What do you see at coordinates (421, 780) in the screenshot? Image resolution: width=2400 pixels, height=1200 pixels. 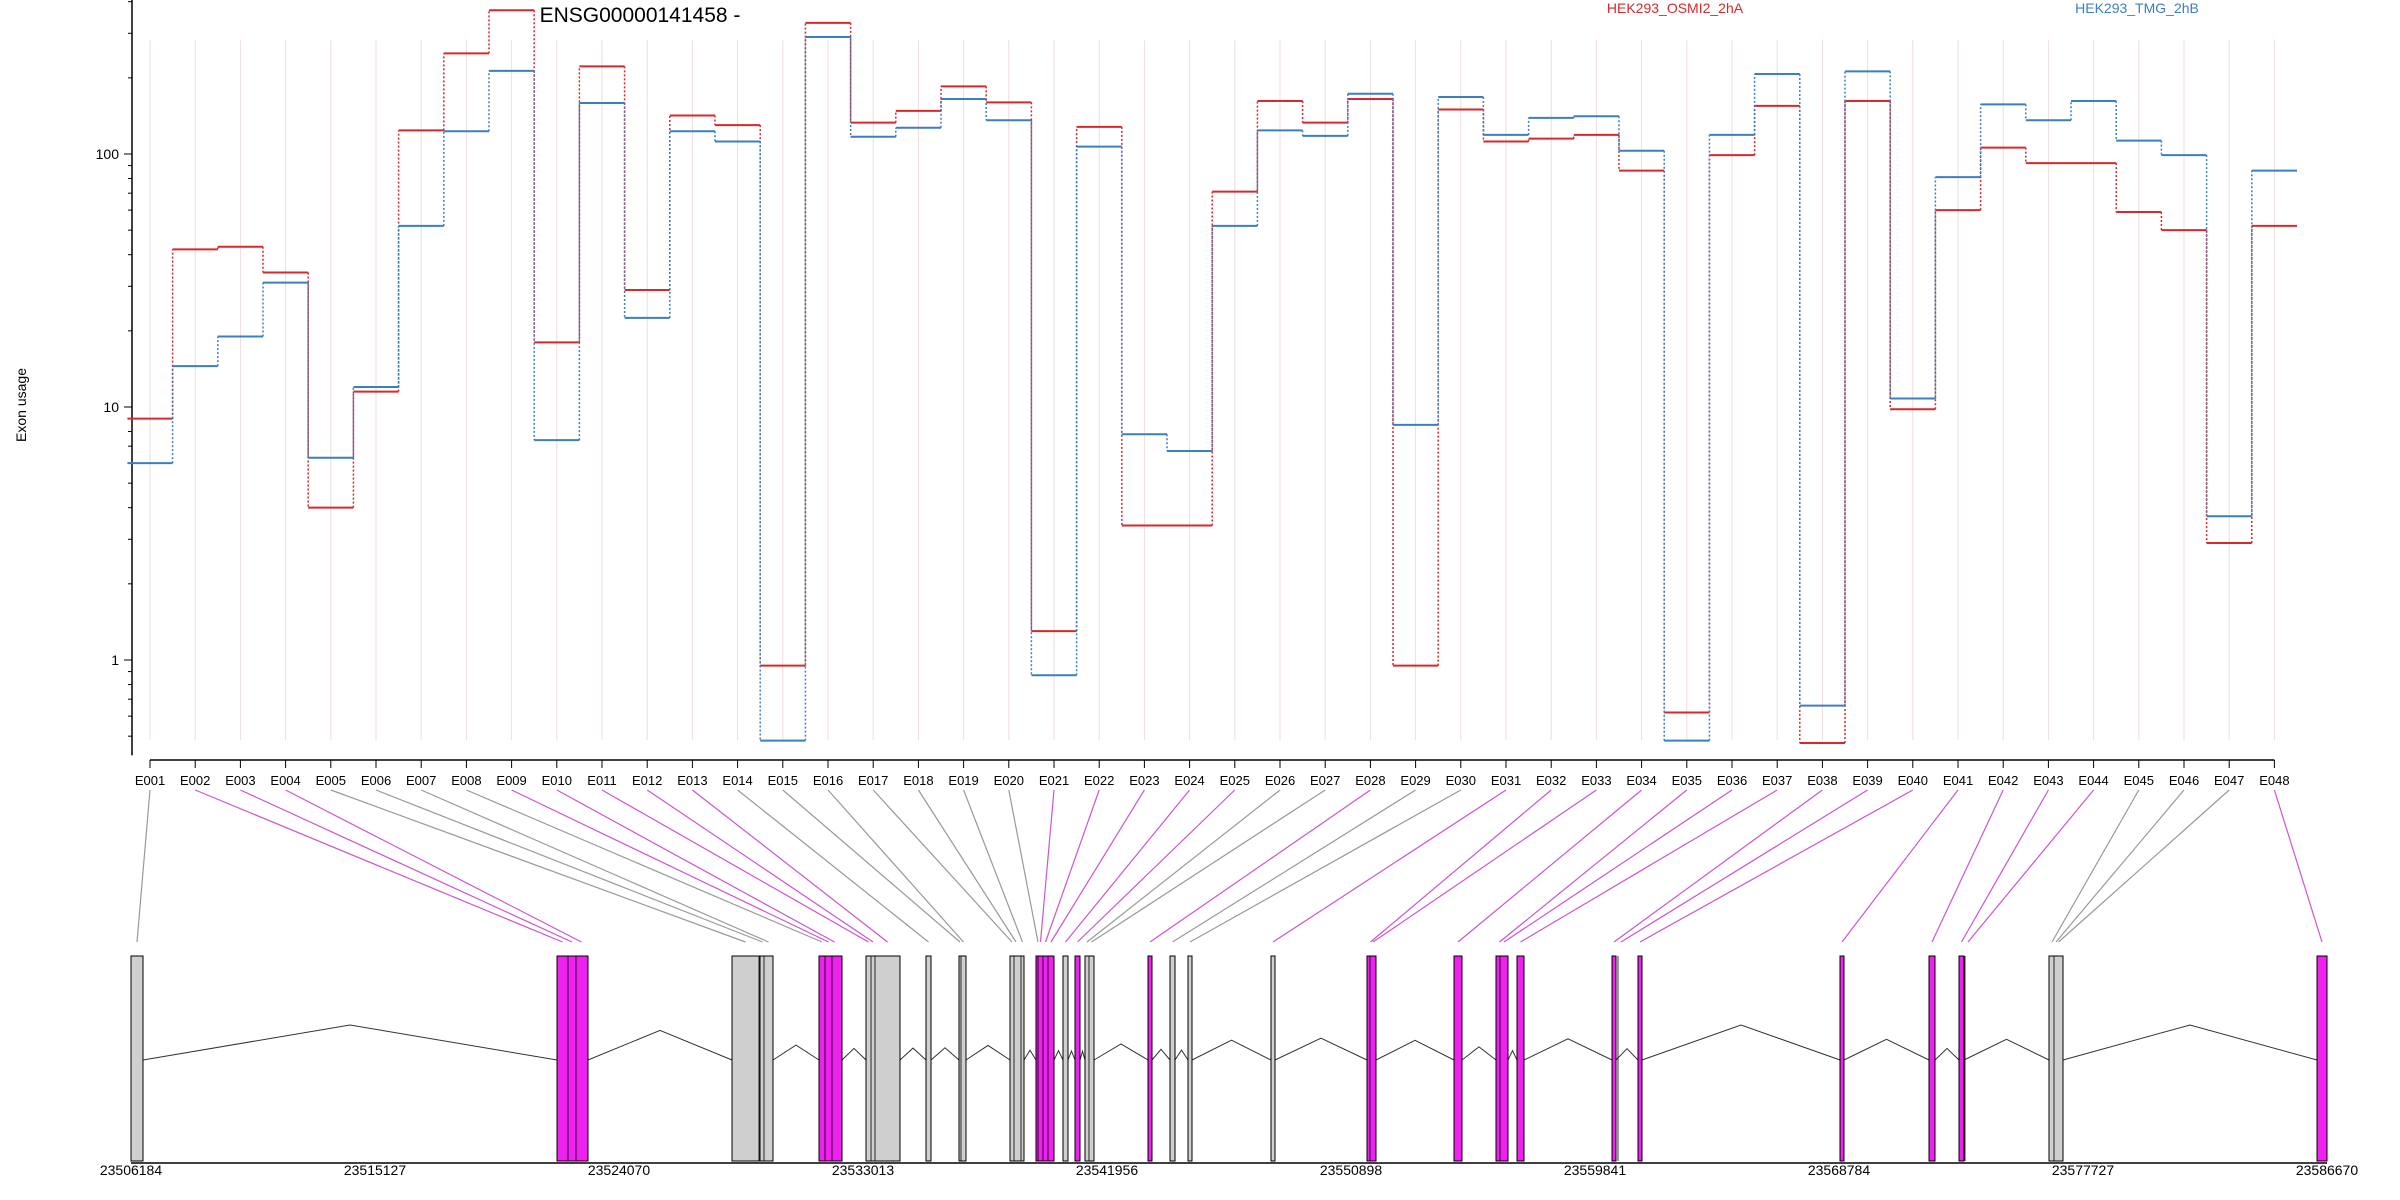 I see `x-tick-label: E007` at bounding box center [421, 780].